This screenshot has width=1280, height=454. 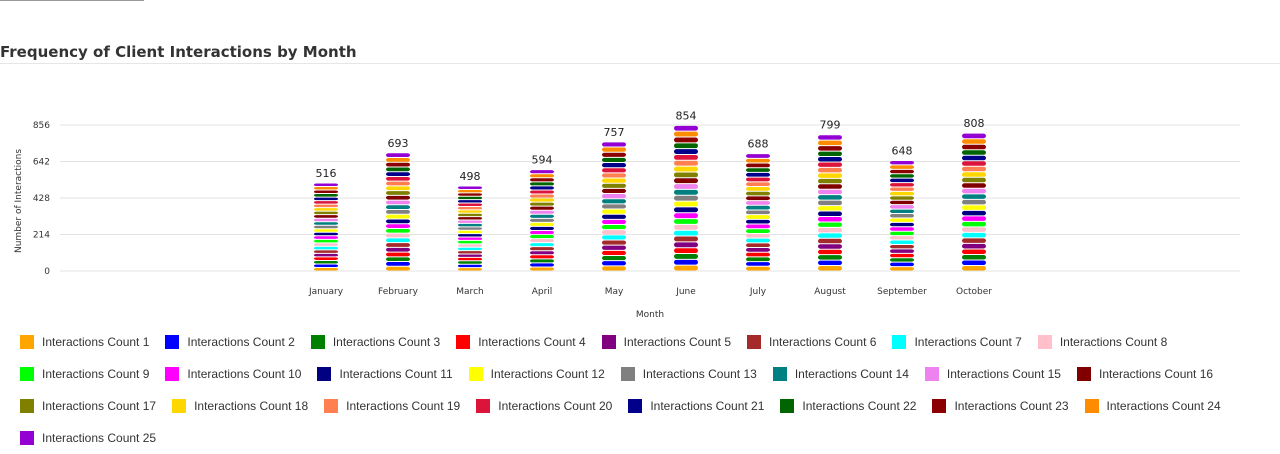 What do you see at coordinates (469, 292) in the screenshot?
I see `x-tick-label: March` at bounding box center [469, 292].